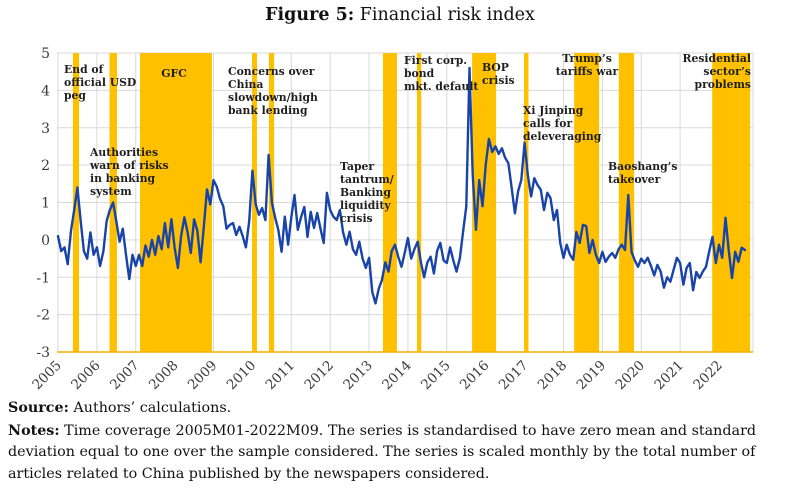 The width and height of the screenshot is (800, 497). Describe the element at coordinates (587, 202) in the screenshot. I see `event-band-trump-tariffs` at that location.